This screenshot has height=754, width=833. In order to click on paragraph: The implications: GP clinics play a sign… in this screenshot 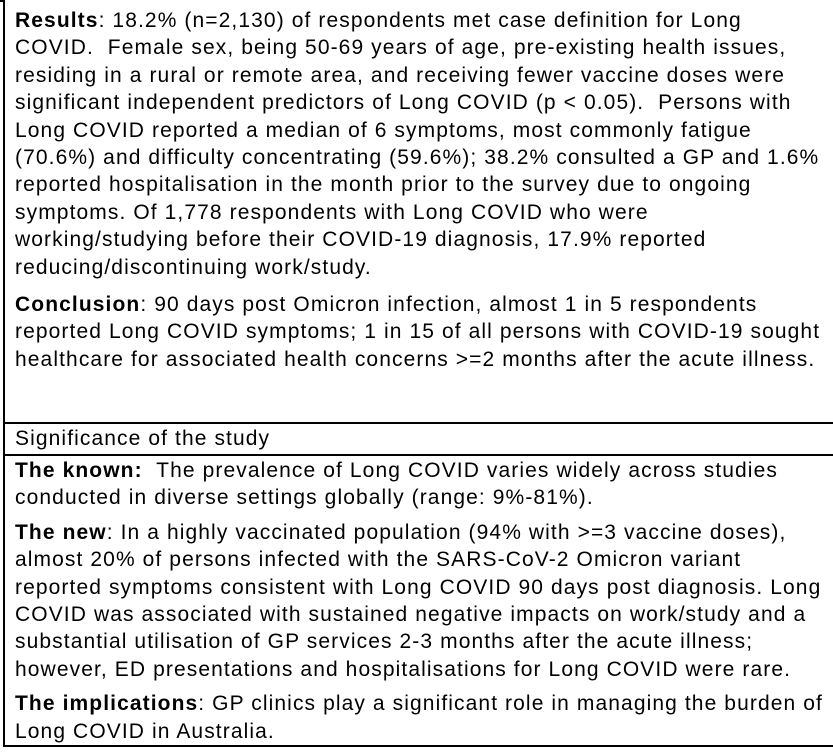, I will do `click(423, 717)`.